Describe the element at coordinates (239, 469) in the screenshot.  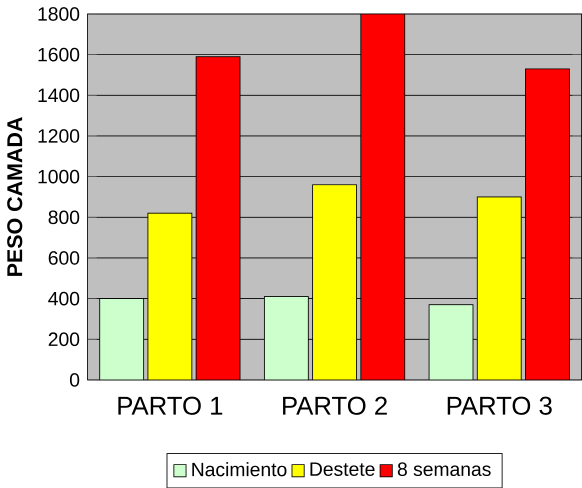
I see `legend-label: Nacimiento` at that location.